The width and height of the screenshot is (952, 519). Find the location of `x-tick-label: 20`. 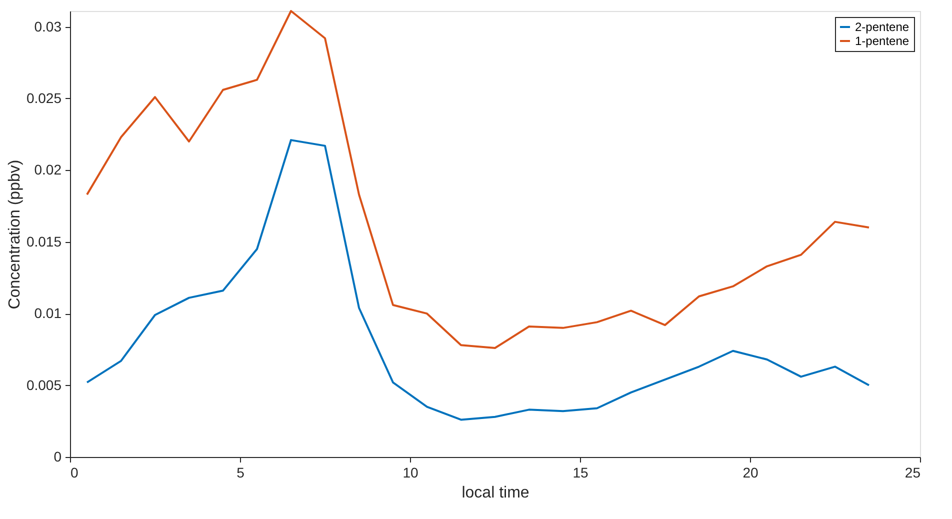

x-tick-label: 20 is located at coordinates (750, 472).